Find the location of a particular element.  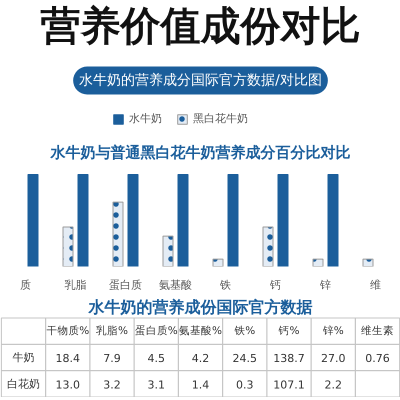

data-label: 138.7 is located at coordinates (289, 358).